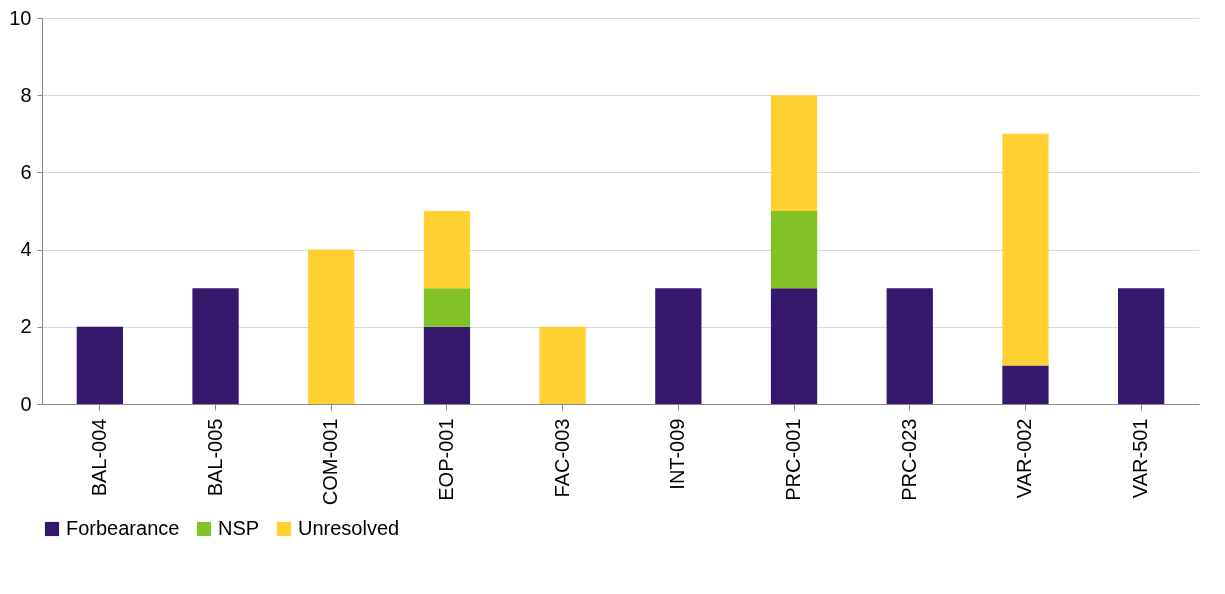 The height and width of the screenshot is (594, 1225). Describe the element at coordinates (26, 403) in the screenshot. I see `y-tick-label: 0` at that location.